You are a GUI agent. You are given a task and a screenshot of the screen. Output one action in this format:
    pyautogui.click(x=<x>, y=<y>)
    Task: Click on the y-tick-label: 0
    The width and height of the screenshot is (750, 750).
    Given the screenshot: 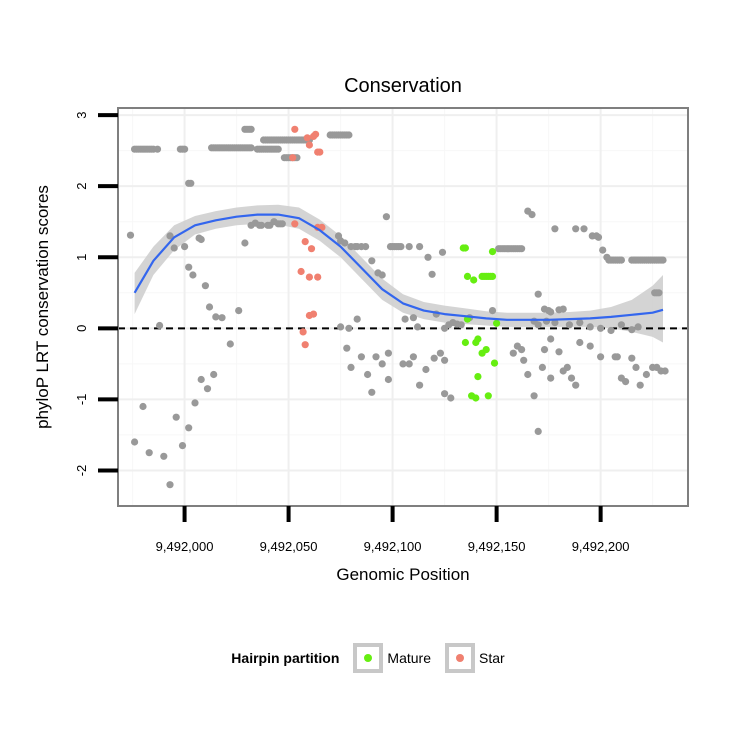 What is the action you would take?
    pyautogui.click(x=81, y=328)
    